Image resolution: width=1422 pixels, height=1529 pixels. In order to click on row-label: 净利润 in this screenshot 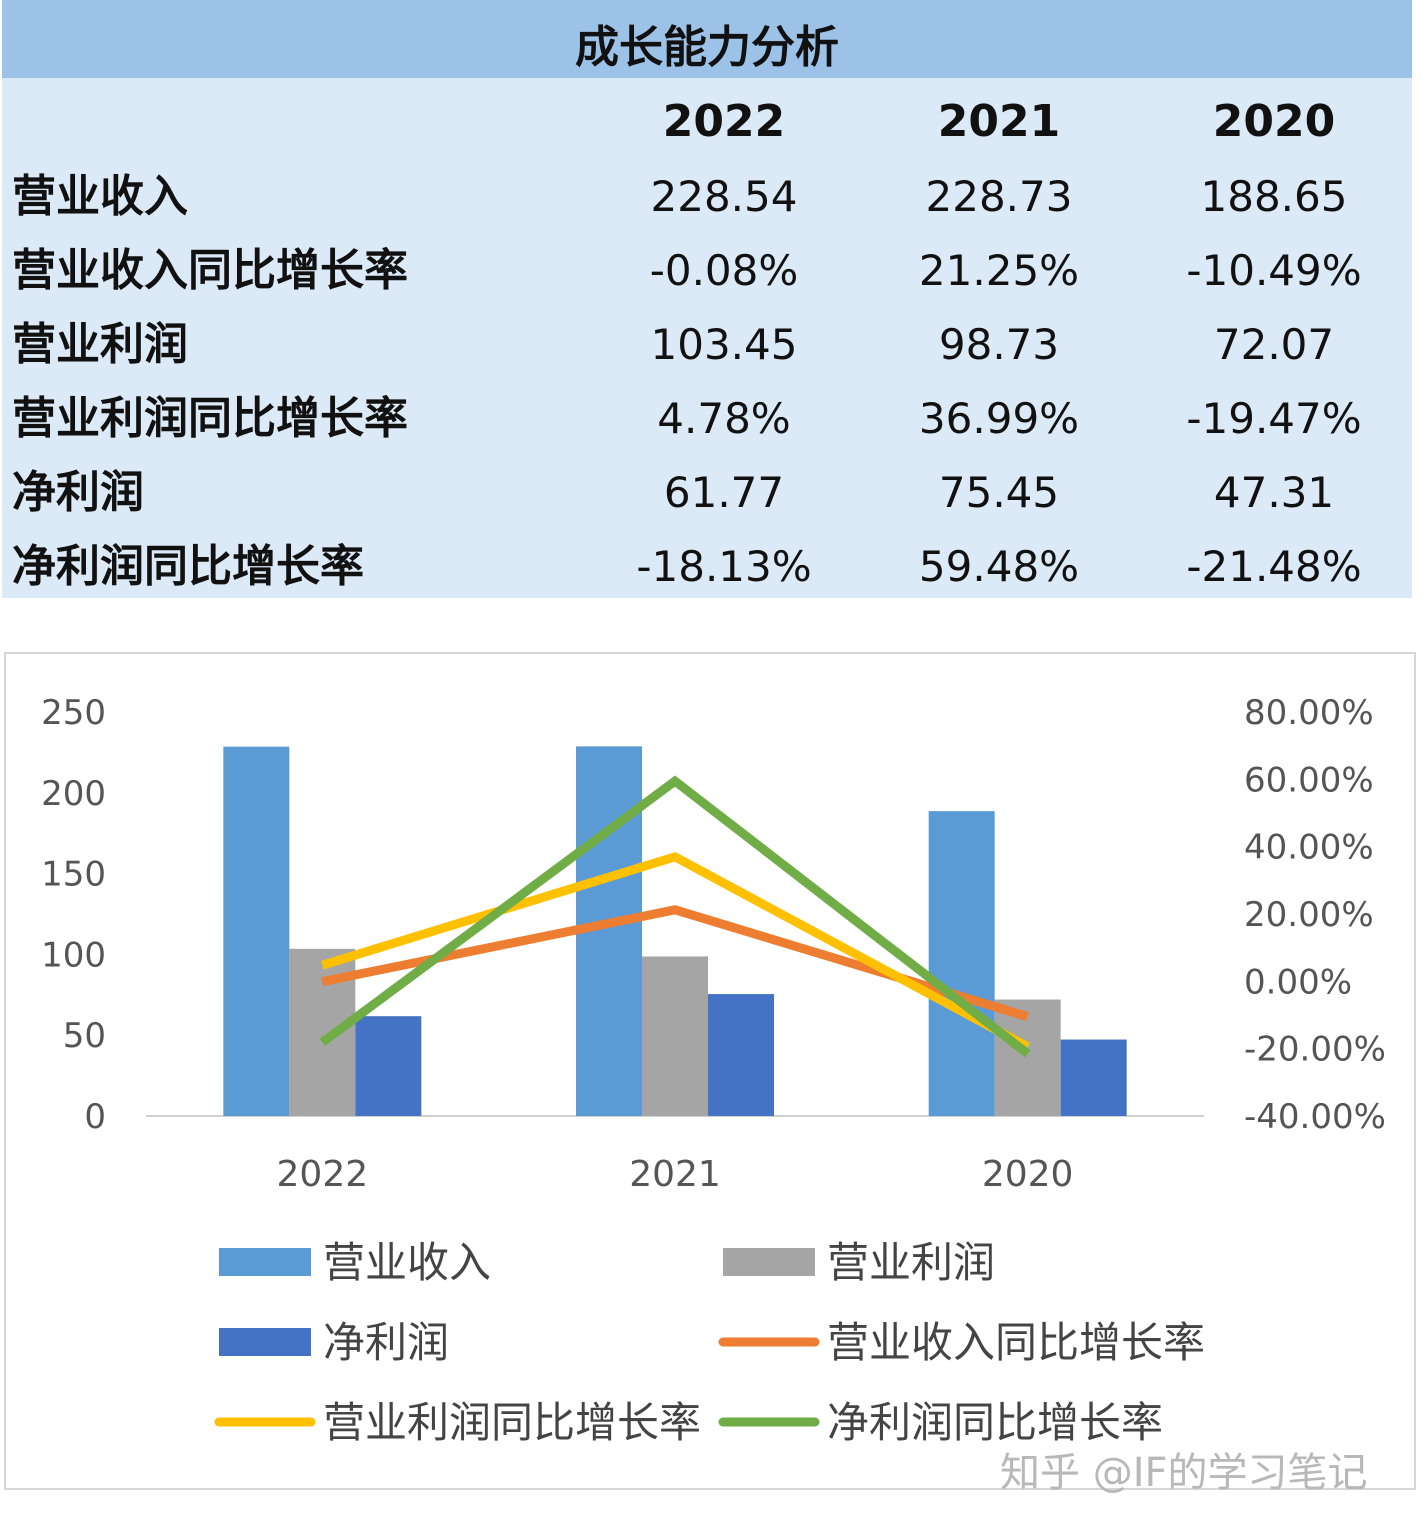, I will do `click(78, 492)`.